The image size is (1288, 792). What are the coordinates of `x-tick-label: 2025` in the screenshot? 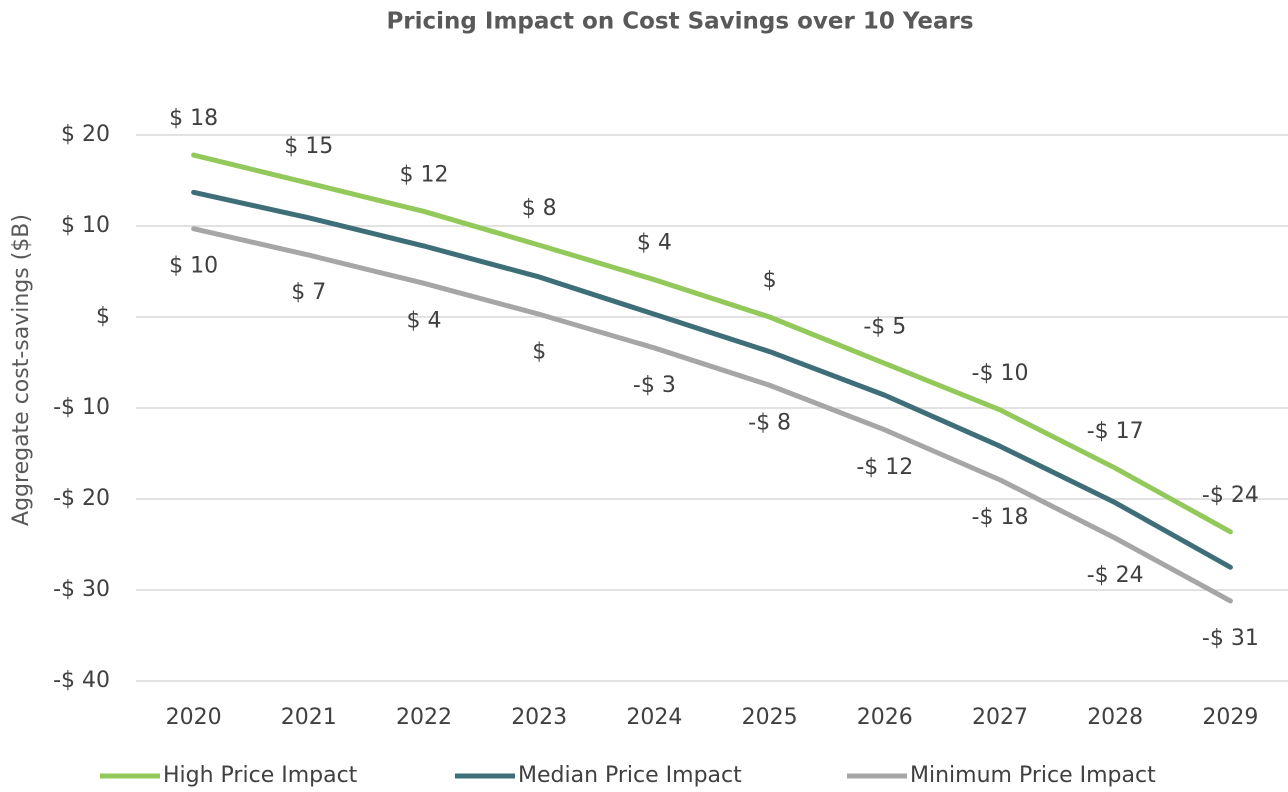 It's located at (770, 717).